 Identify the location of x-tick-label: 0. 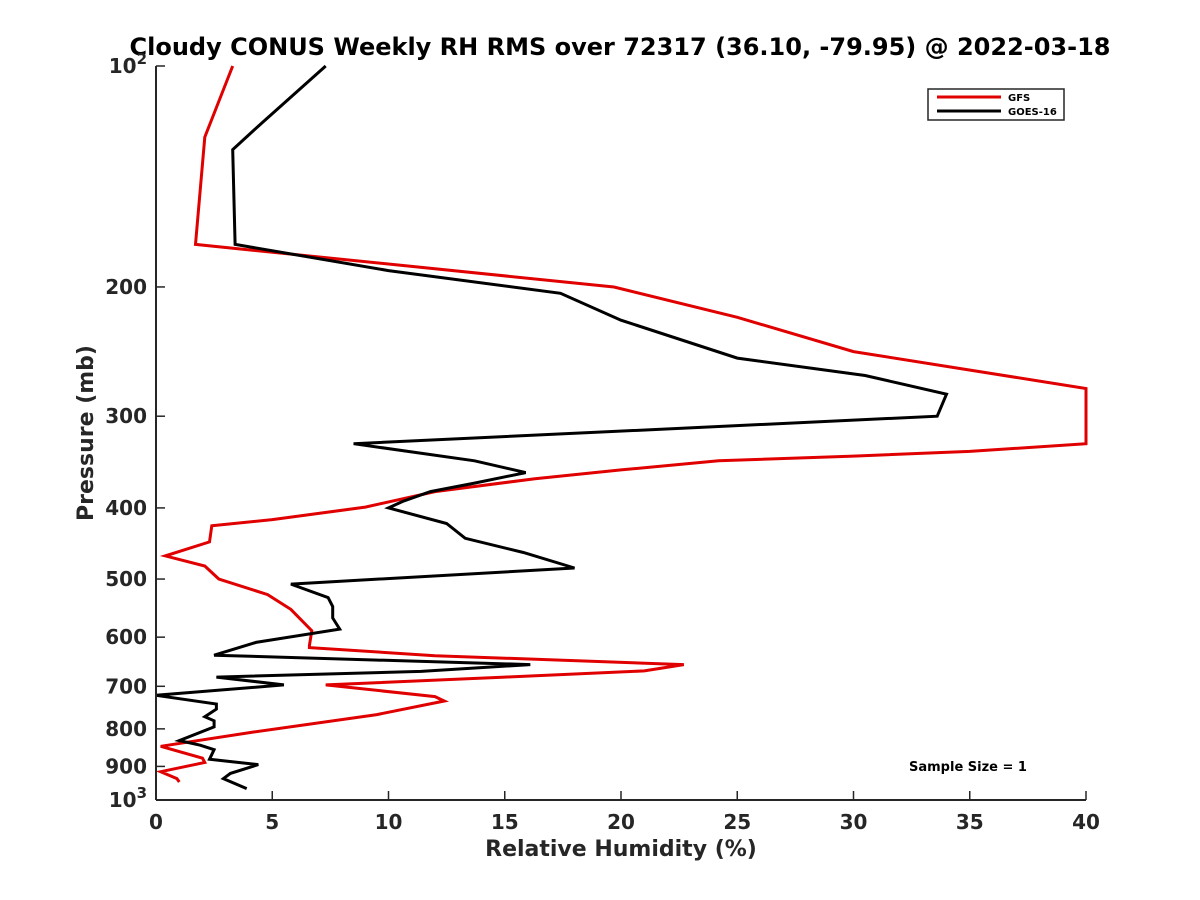
(156, 822).